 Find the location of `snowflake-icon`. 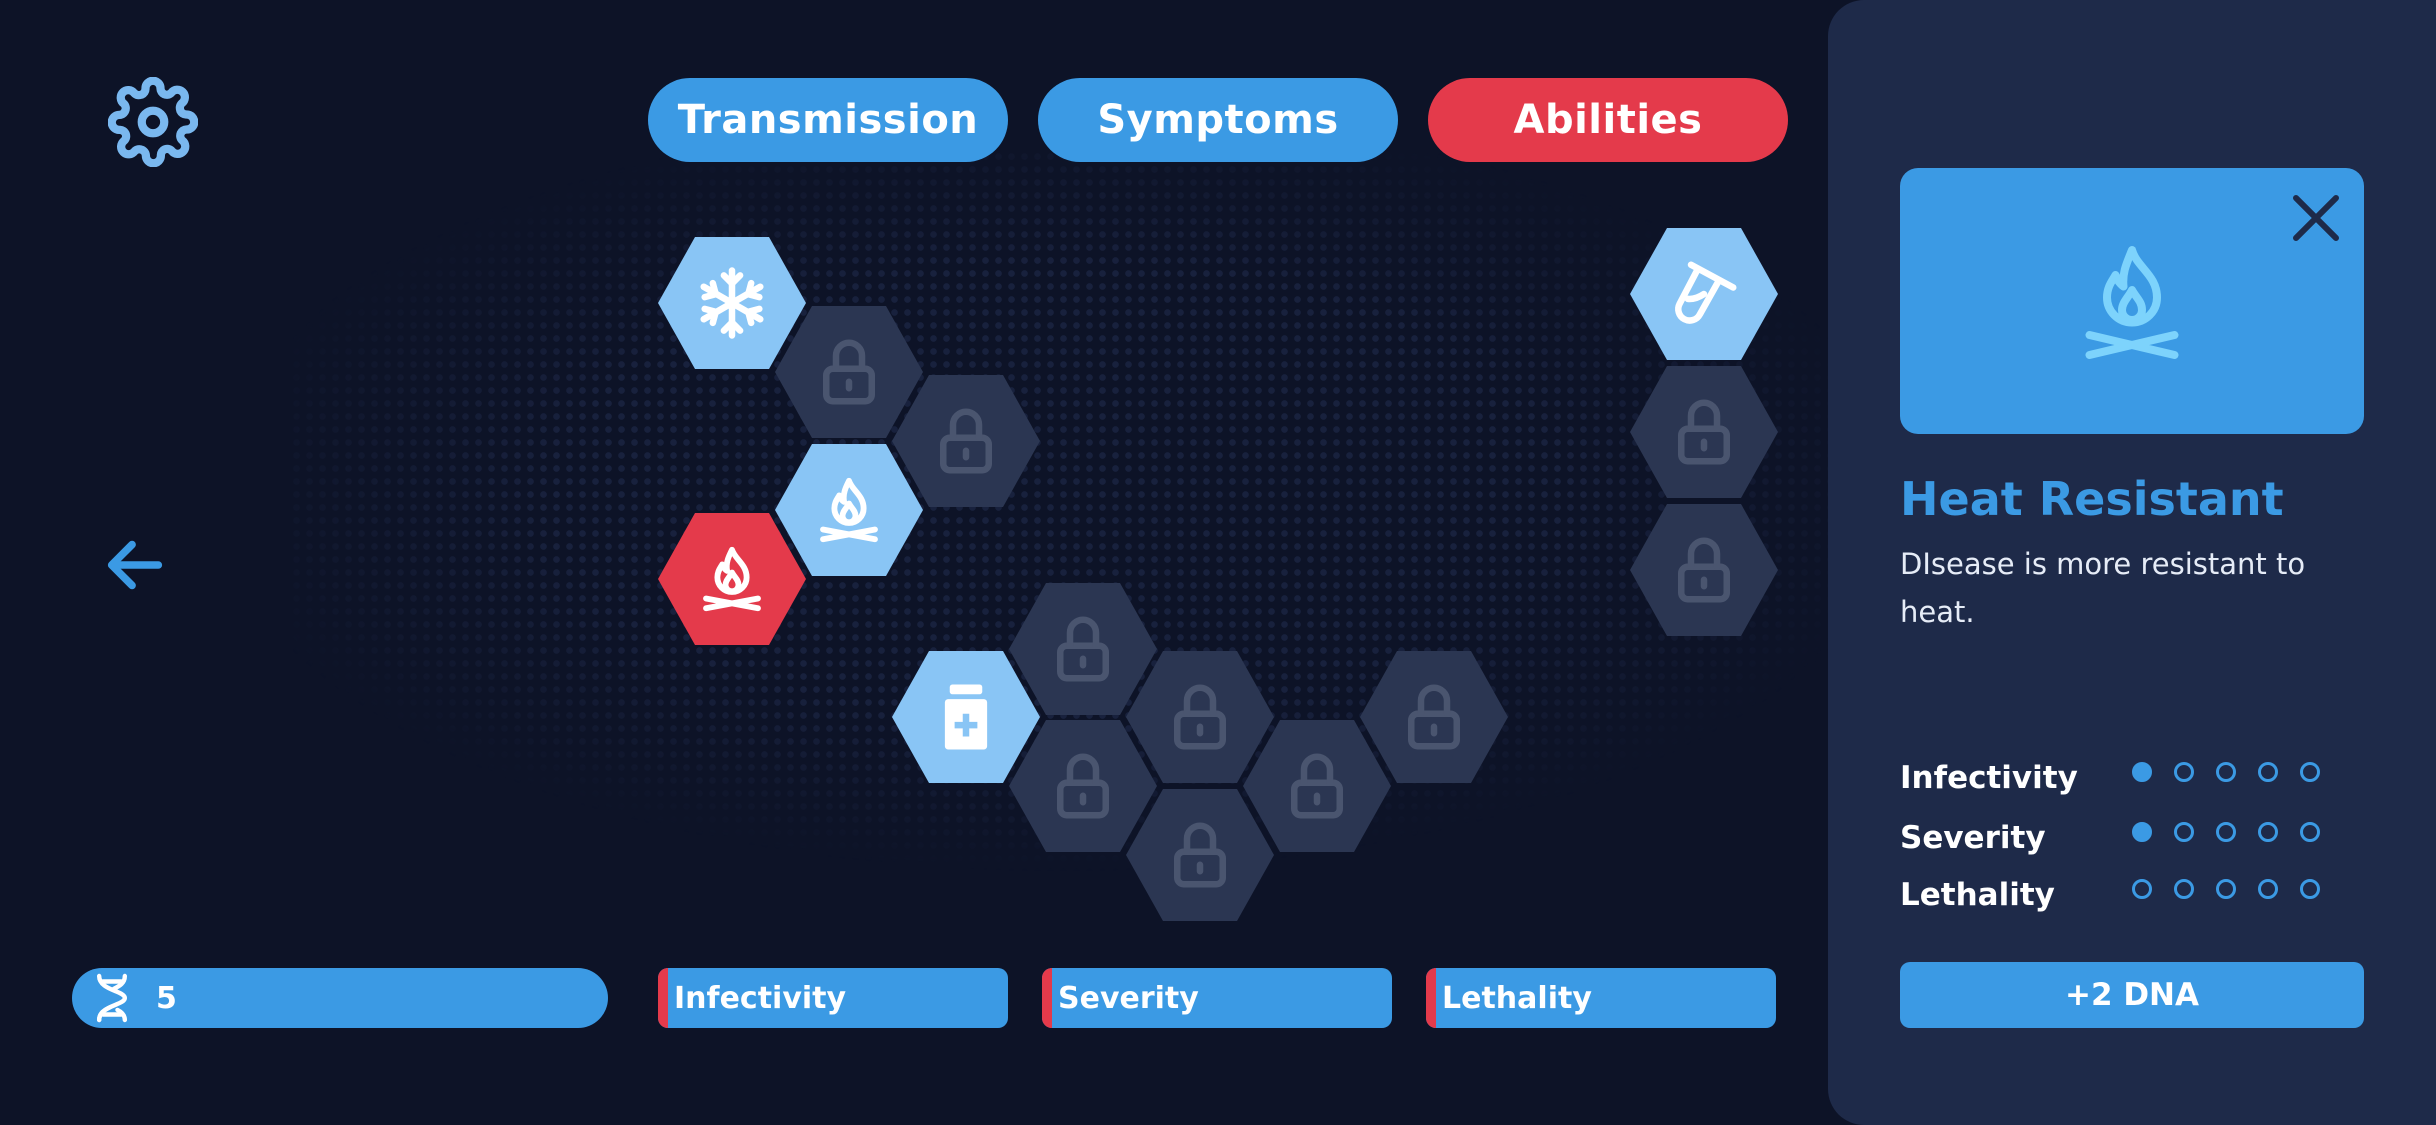

snowflake-icon is located at coordinates (732, 303).